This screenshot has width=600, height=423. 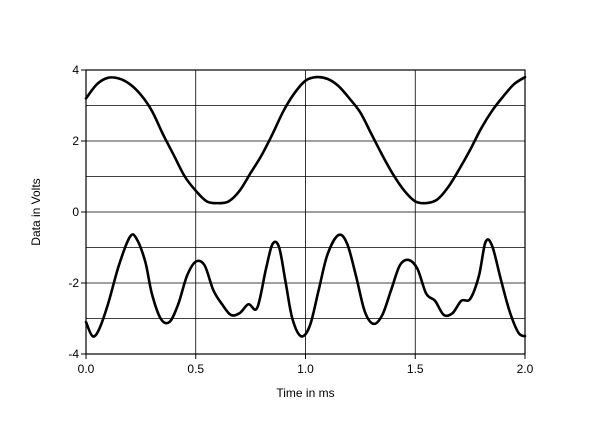 What do you see at coordinates (36, 211) in the screenshot?
I see `y-axis-label: Data in Volts` at bounding box center [36, 211].